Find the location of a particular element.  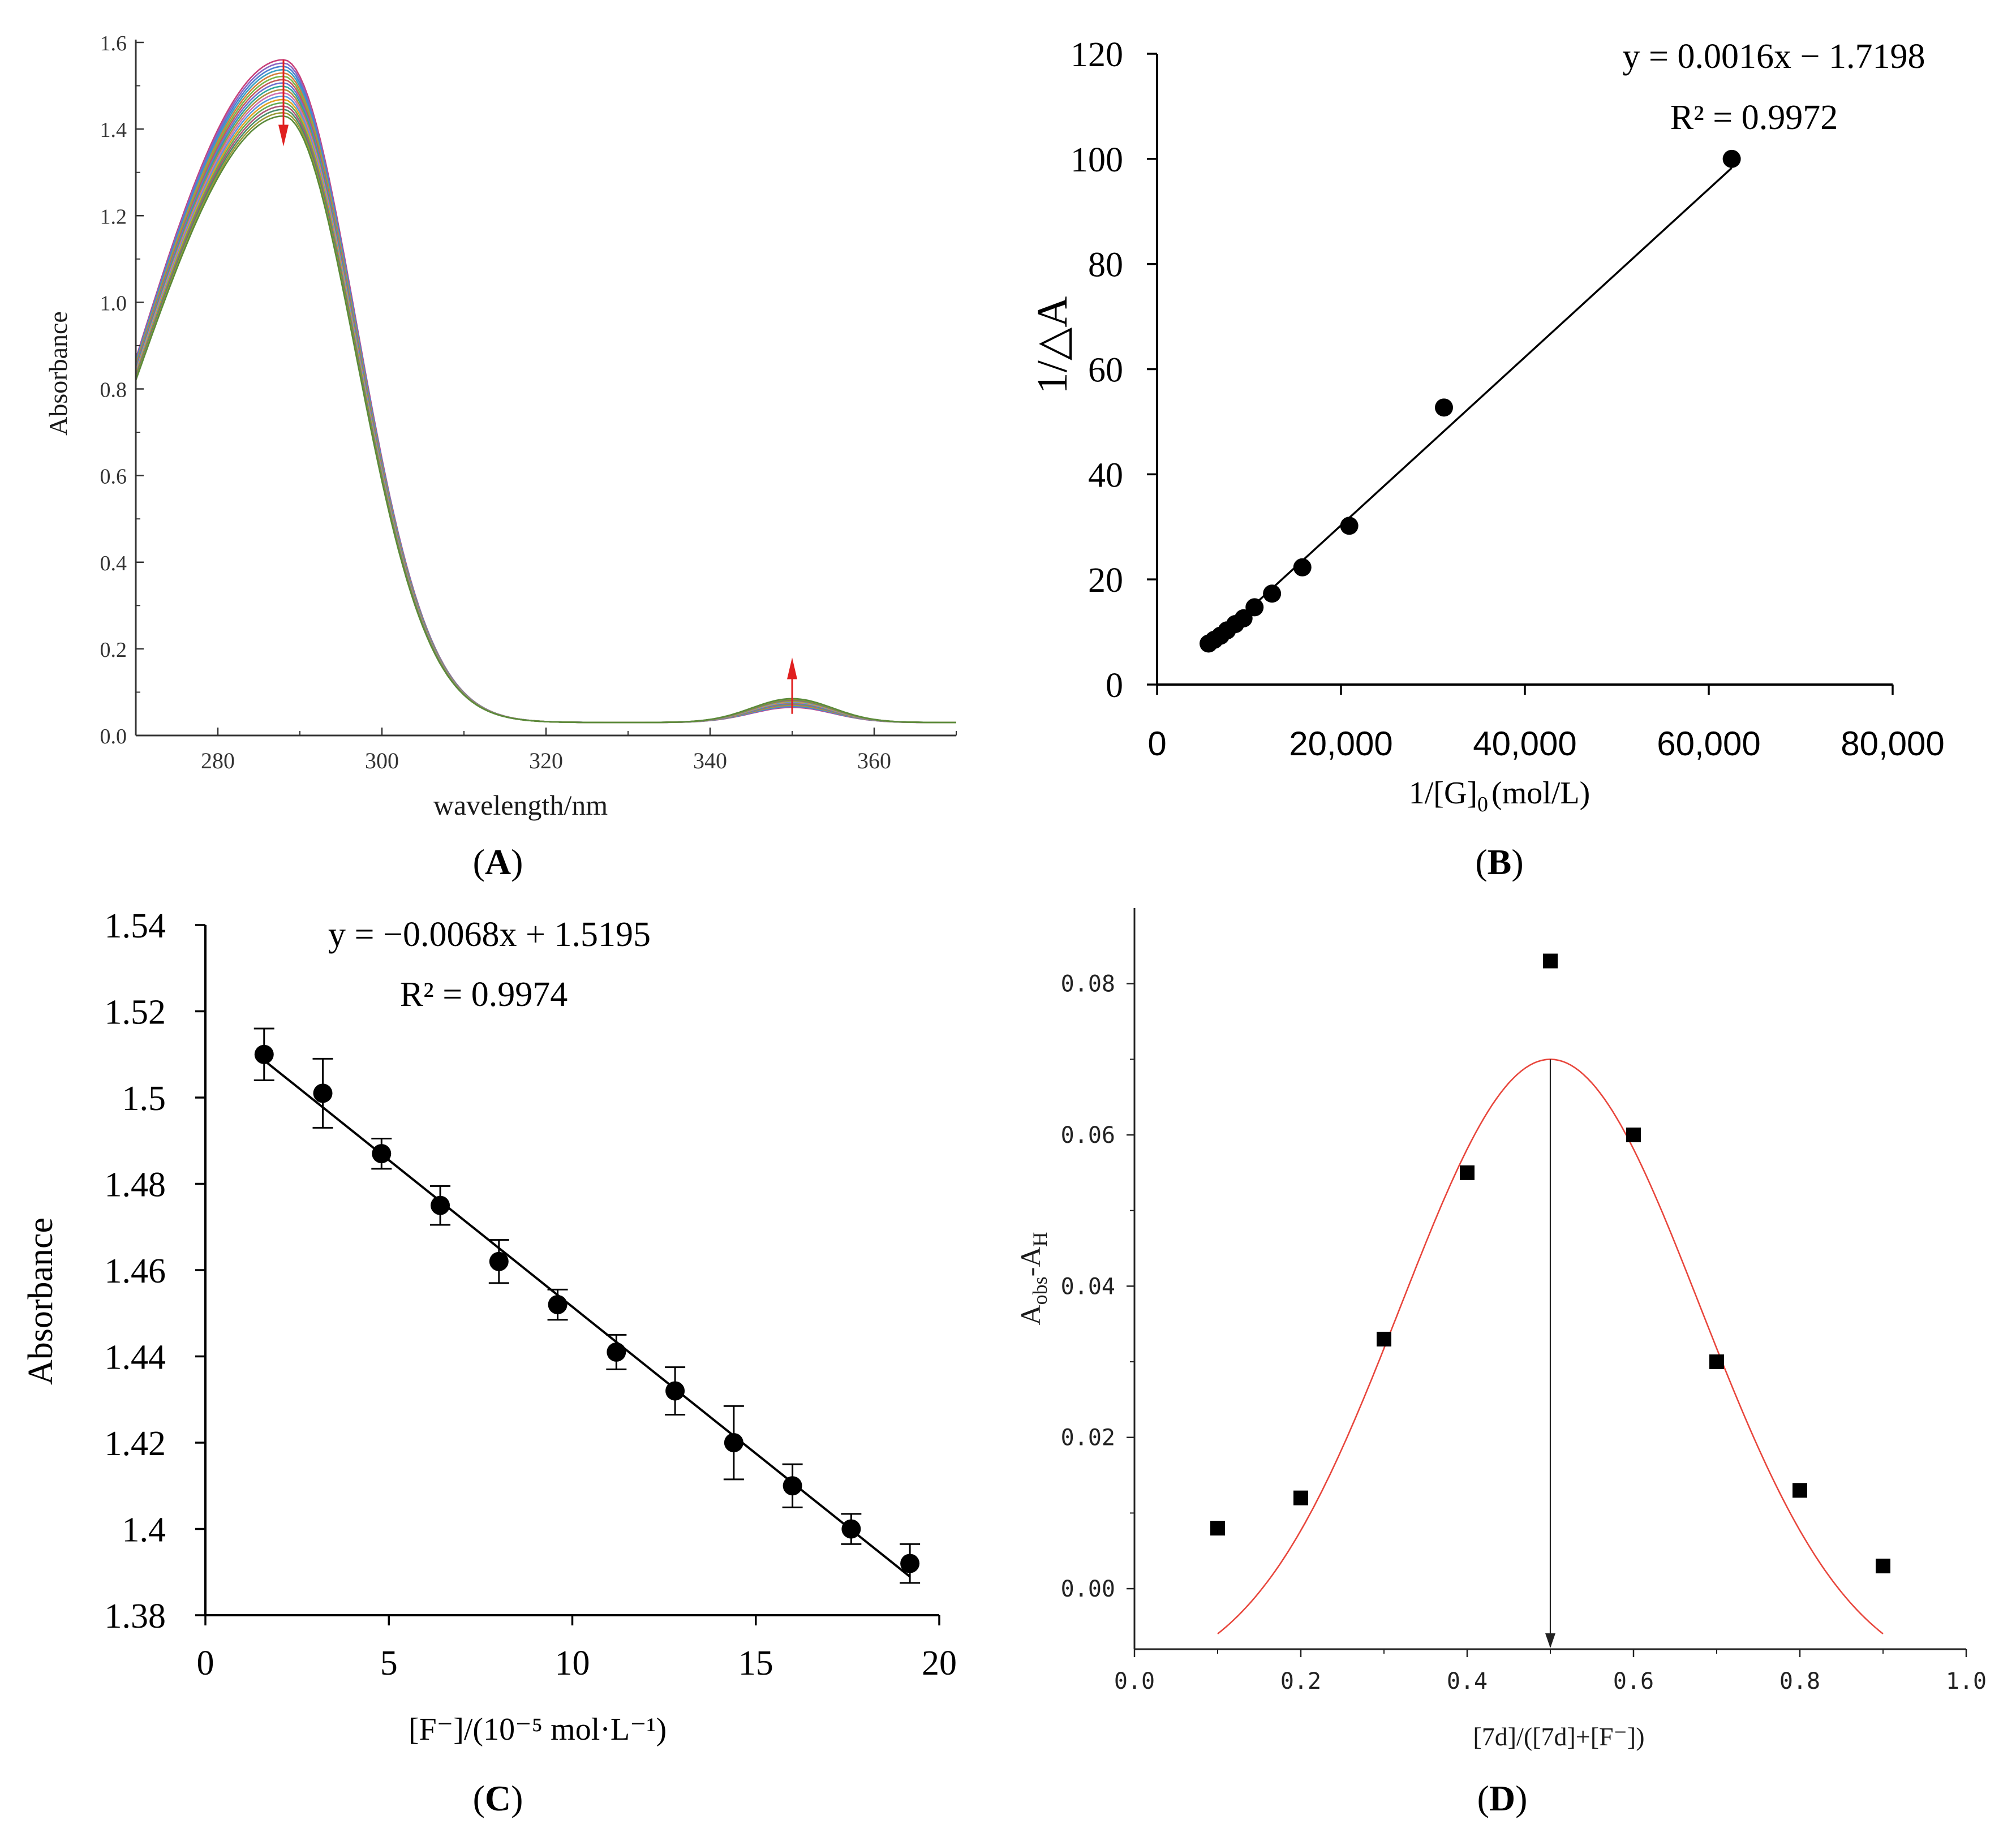

panel-b-ytick-label: 120 is located at coordinates (1097, 55).